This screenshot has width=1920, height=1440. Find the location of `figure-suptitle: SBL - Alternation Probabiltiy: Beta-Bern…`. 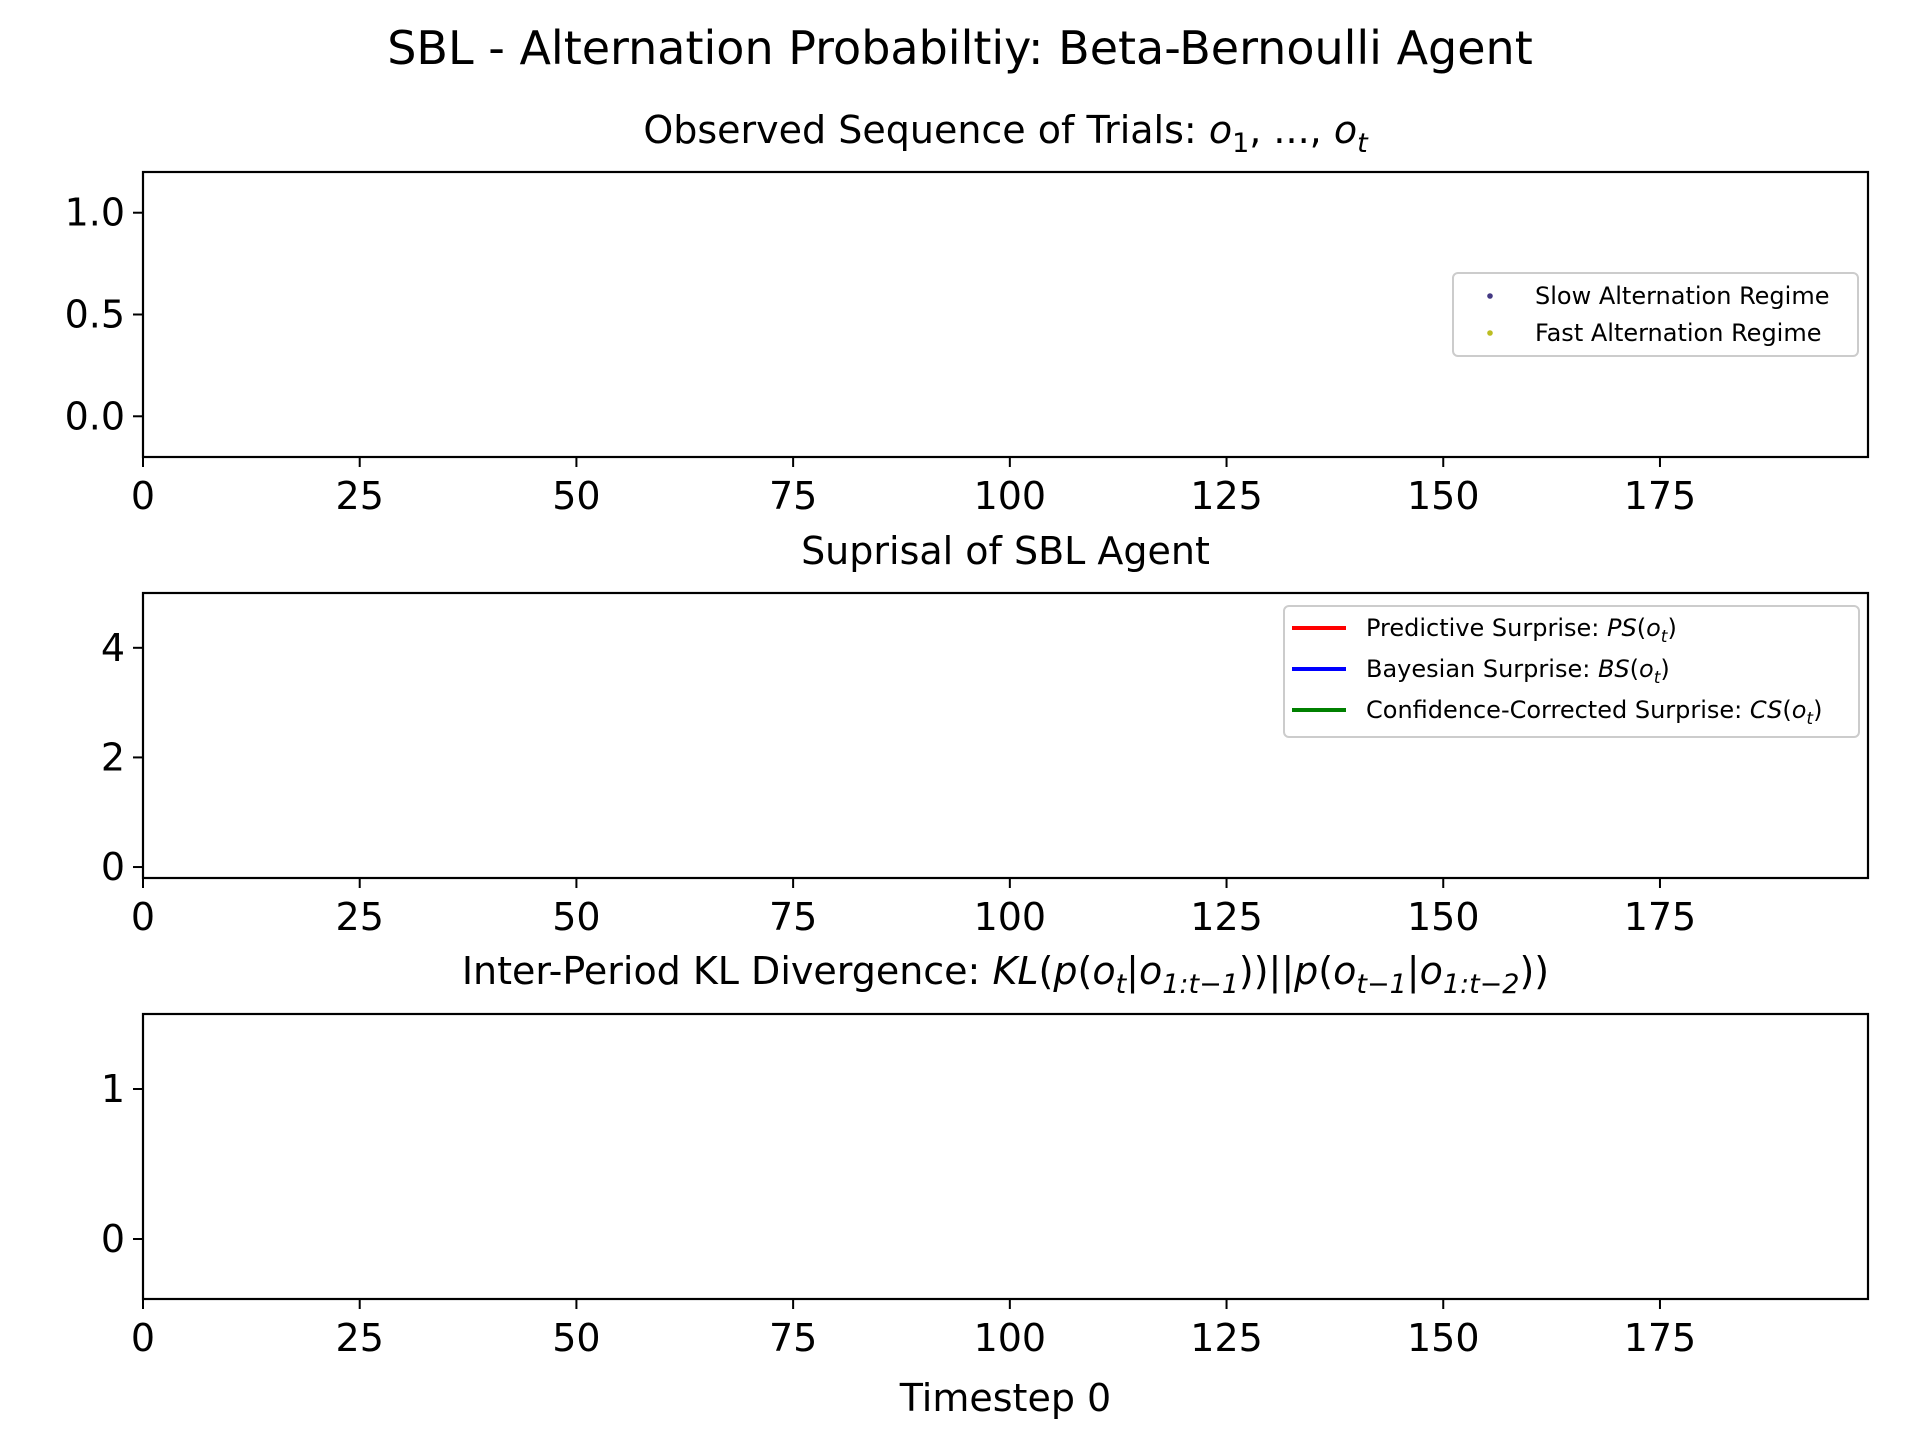

figure-suptitle: SBL - Alternation Probabiltiy: Beta-Bern… is located at coordinates (960, 48).